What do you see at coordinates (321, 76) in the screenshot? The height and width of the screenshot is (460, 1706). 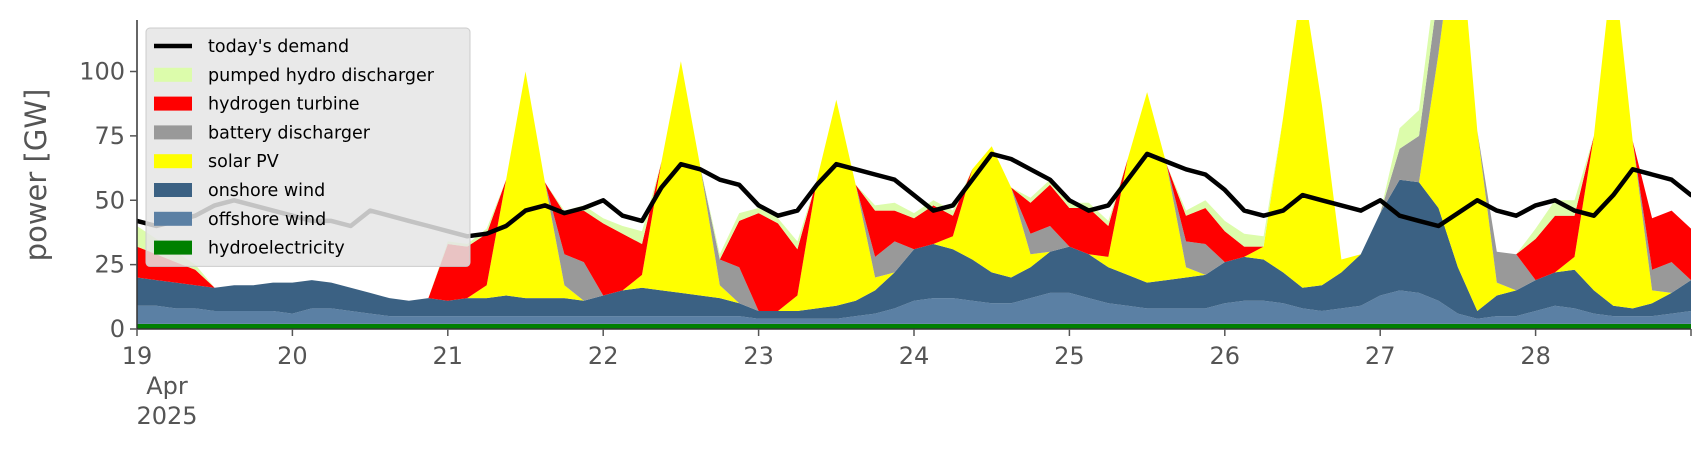 I see `legend-label: pumped hydro discharger` at bounding box center [321, 76].